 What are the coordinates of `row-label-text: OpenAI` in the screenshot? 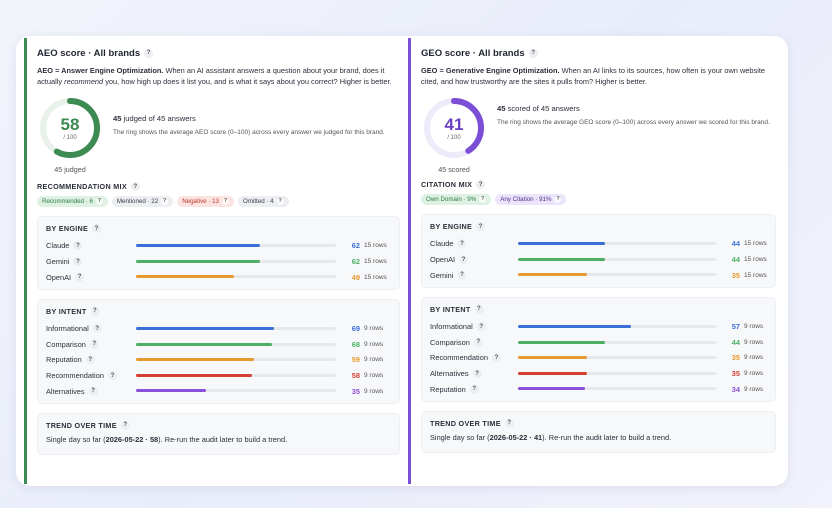 It's located at (59, 277).